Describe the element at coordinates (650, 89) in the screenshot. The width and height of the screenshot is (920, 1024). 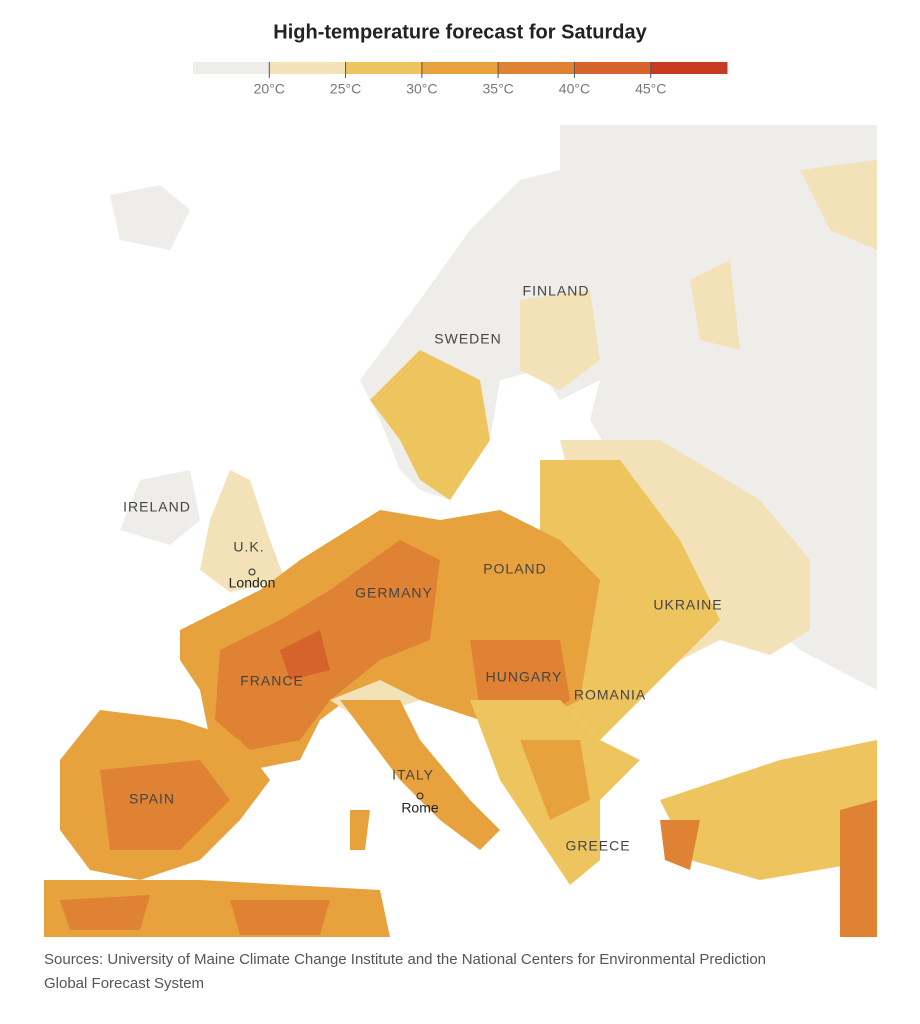
I see `legend-label: 45°C` at that location.